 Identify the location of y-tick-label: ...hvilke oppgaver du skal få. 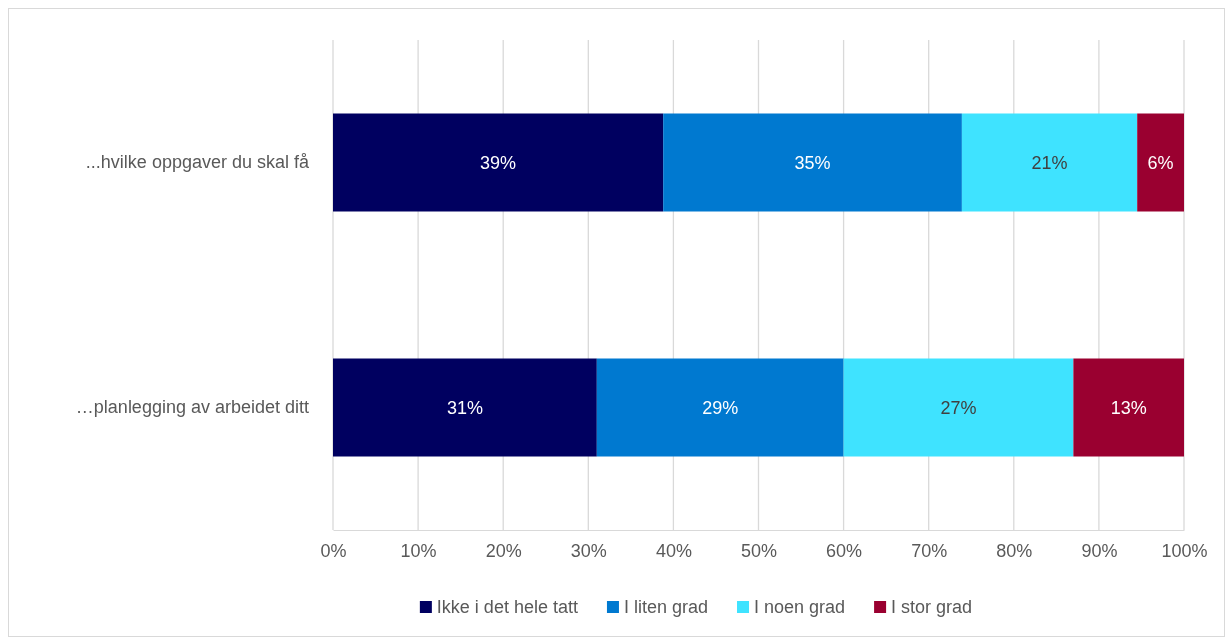
(197, 162).